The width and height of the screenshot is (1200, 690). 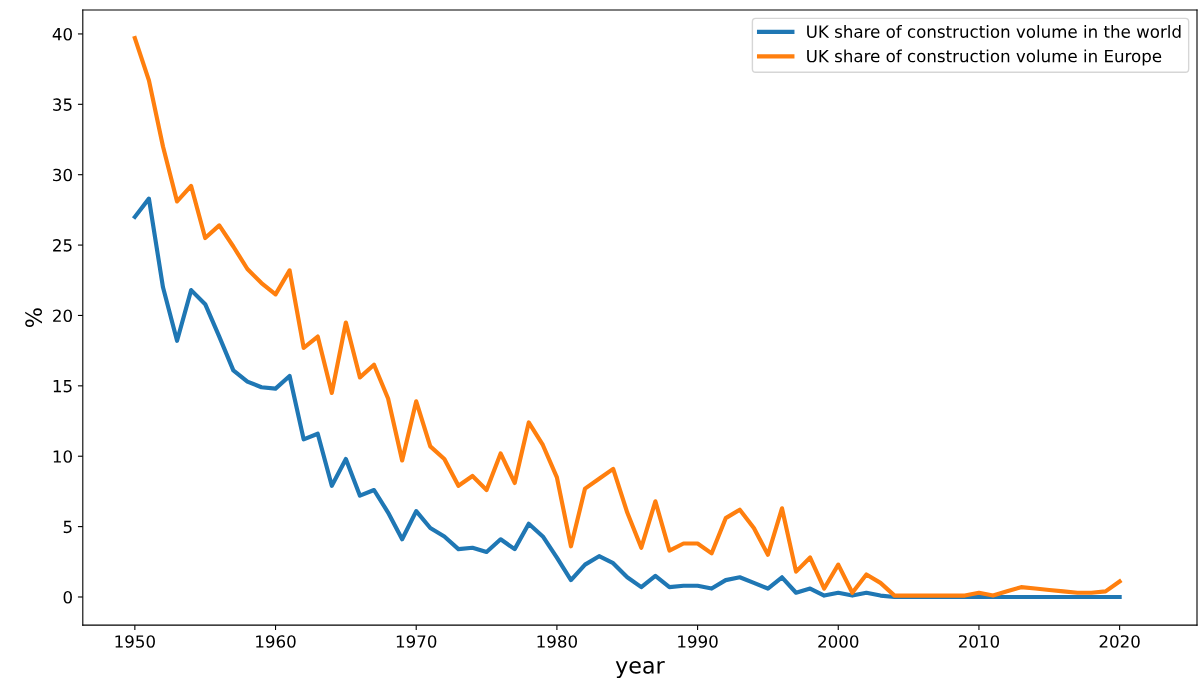 What do you see at coordinates (984, 57) in the screenshot?
I see `legend-label: UK share of construction volume in Europe` at bounding box center [984, 57].